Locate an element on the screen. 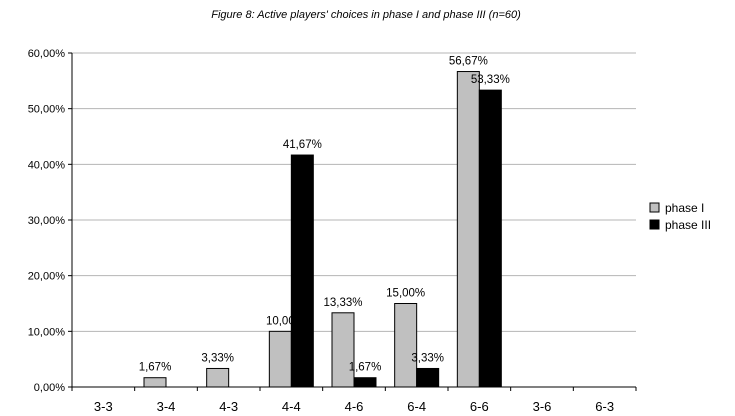  x-tick-label: 4-6 is located at coordinates (354, 406).